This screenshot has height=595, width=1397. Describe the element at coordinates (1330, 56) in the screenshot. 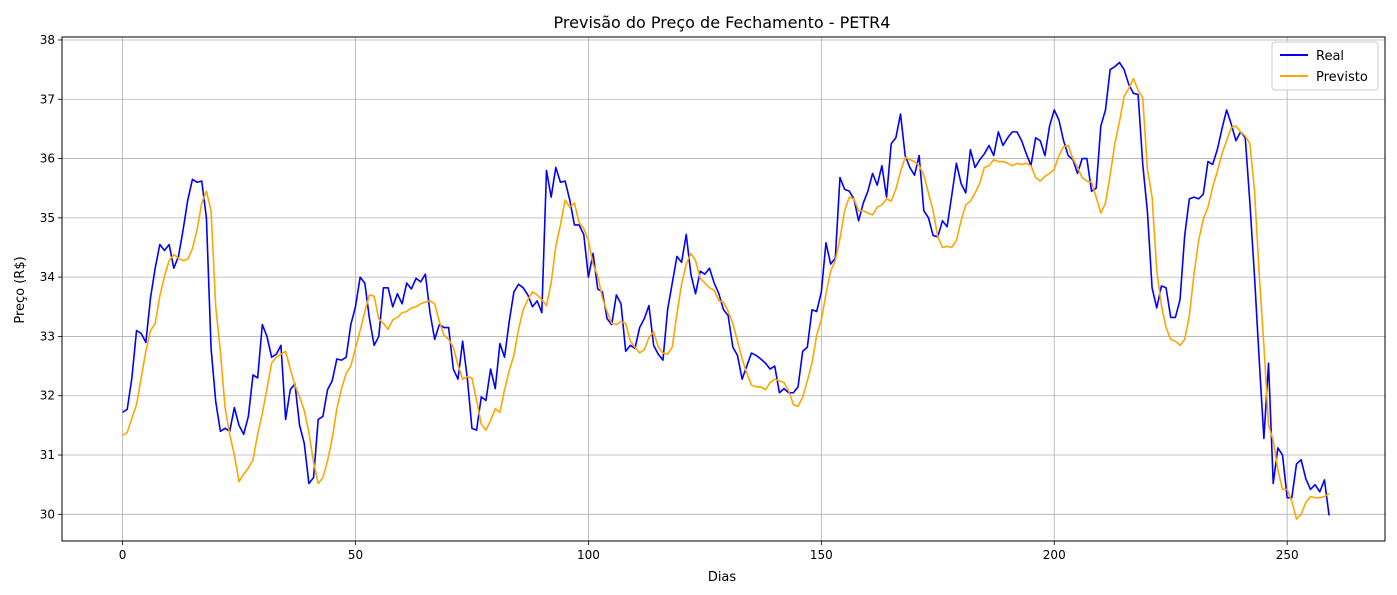

I see `legend-label-real: Real` at that location.